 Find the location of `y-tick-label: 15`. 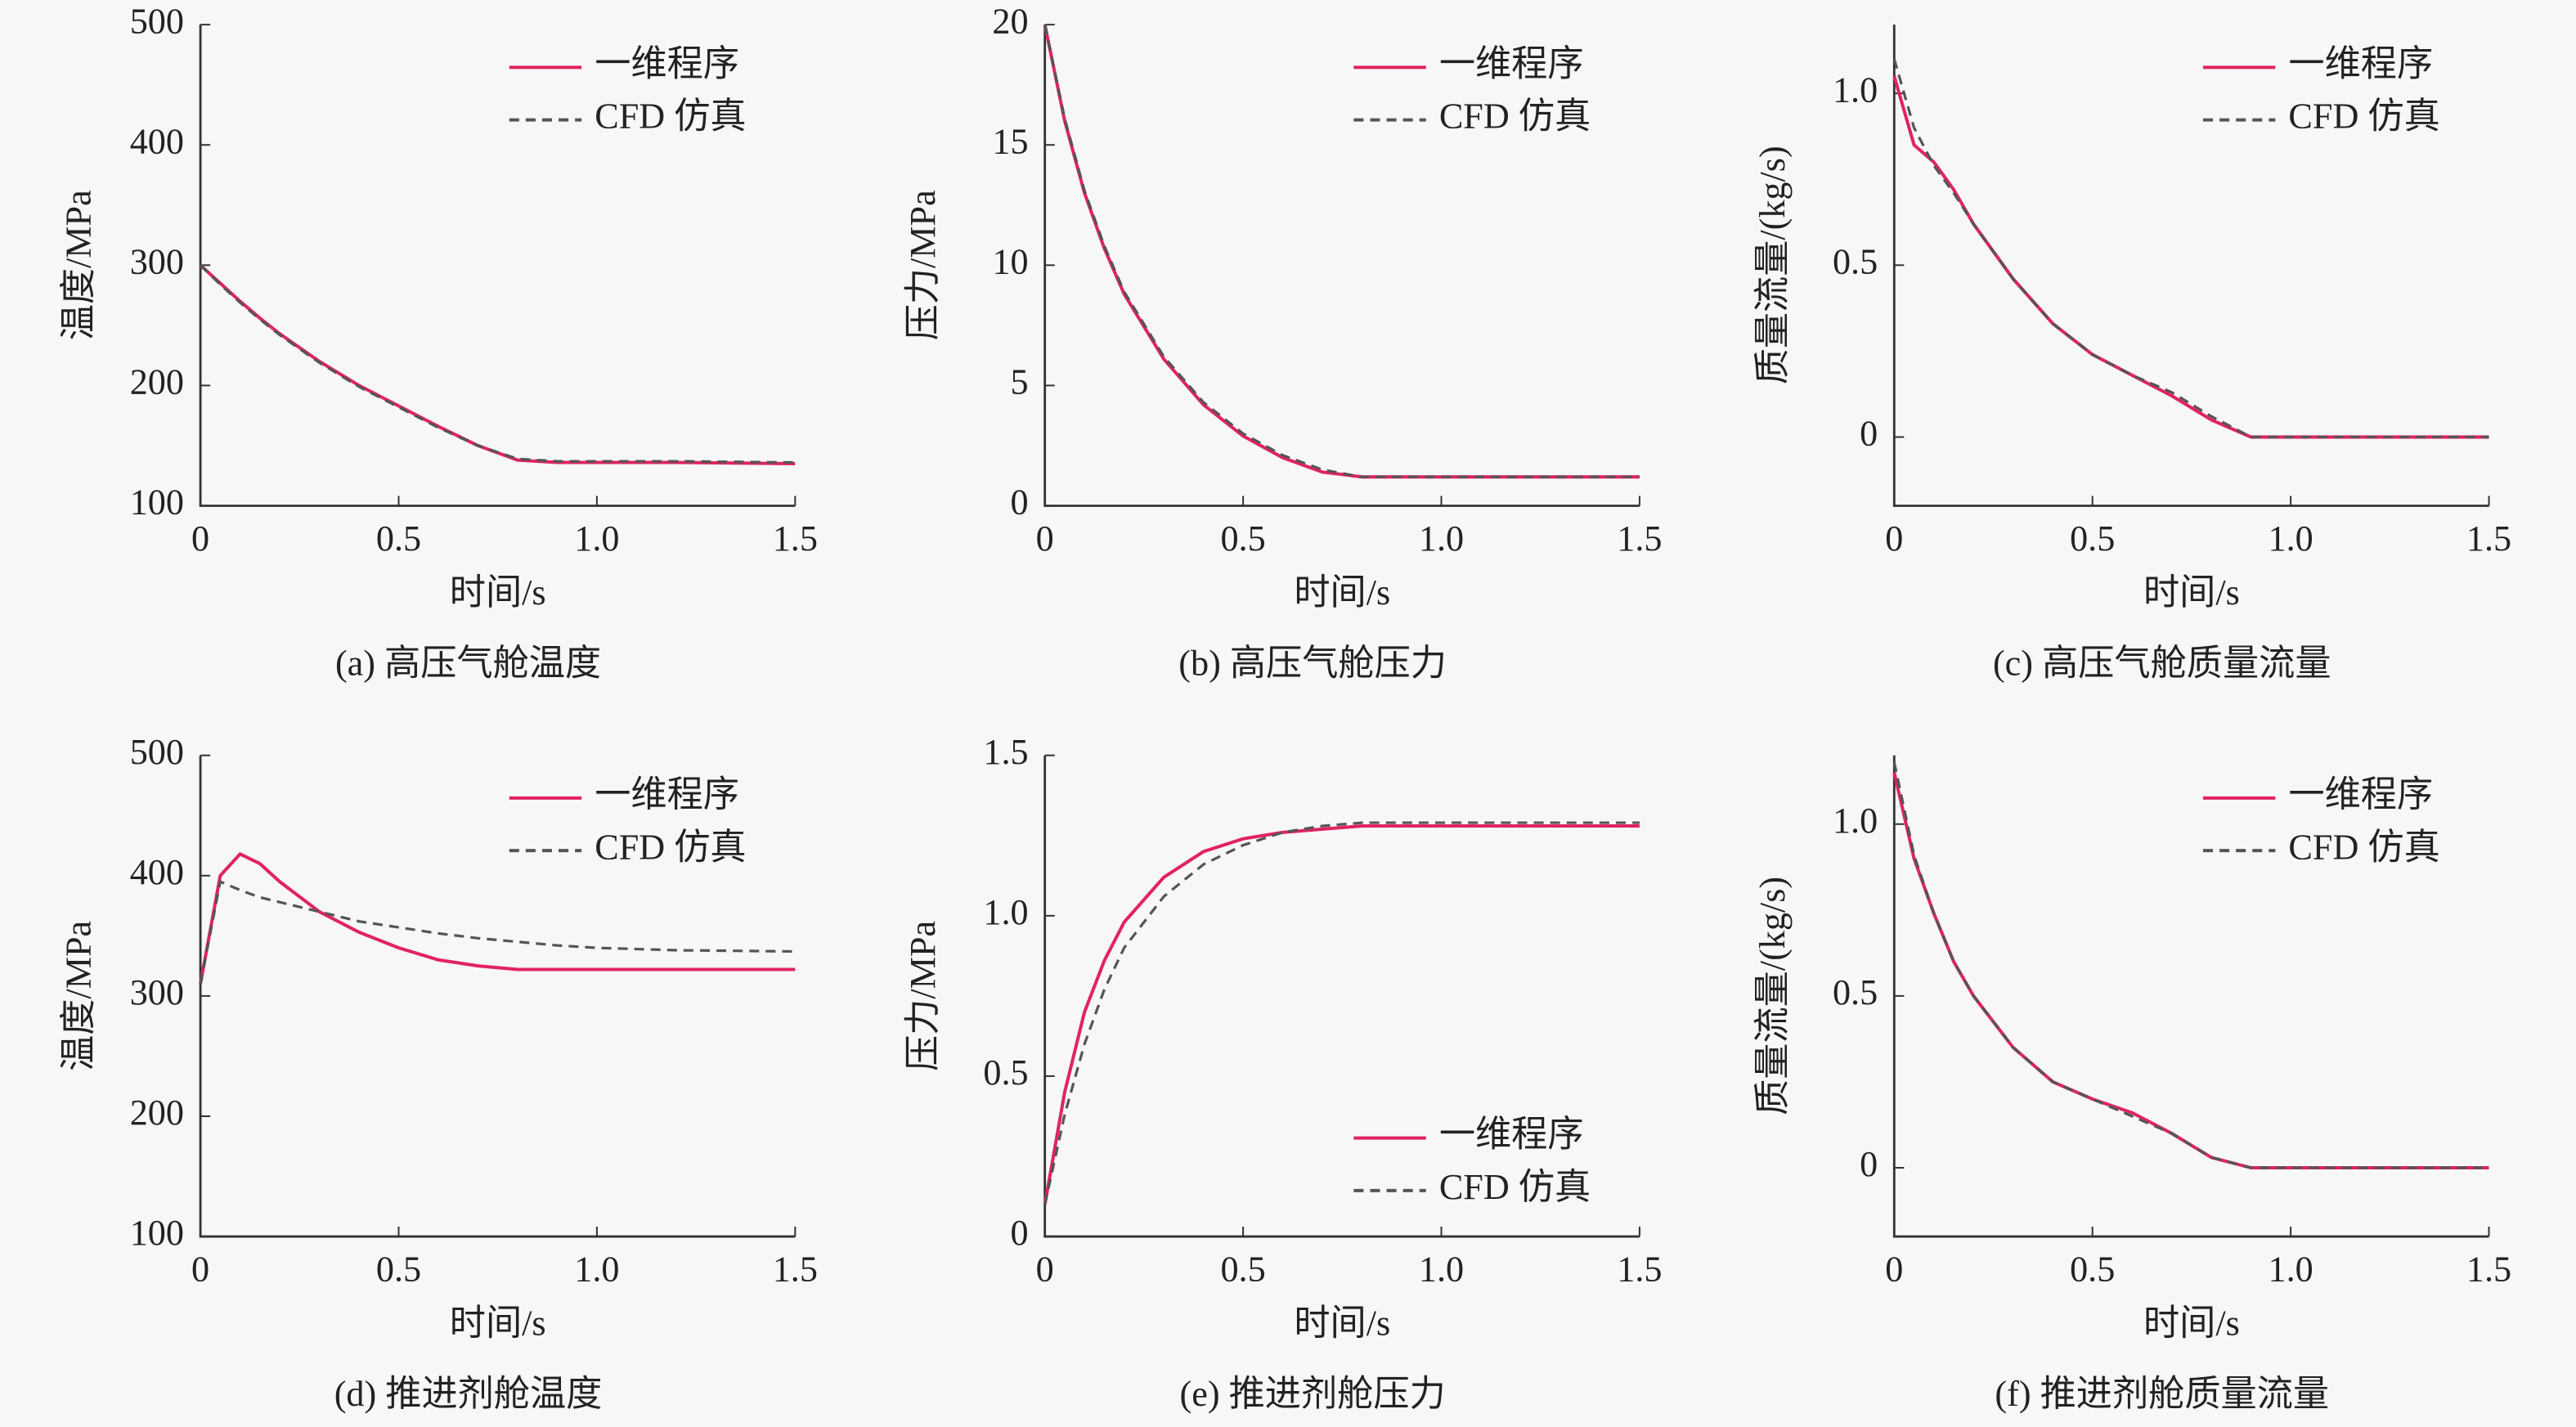

y-tick-label: 15 is located at coordinates (1010, 141).